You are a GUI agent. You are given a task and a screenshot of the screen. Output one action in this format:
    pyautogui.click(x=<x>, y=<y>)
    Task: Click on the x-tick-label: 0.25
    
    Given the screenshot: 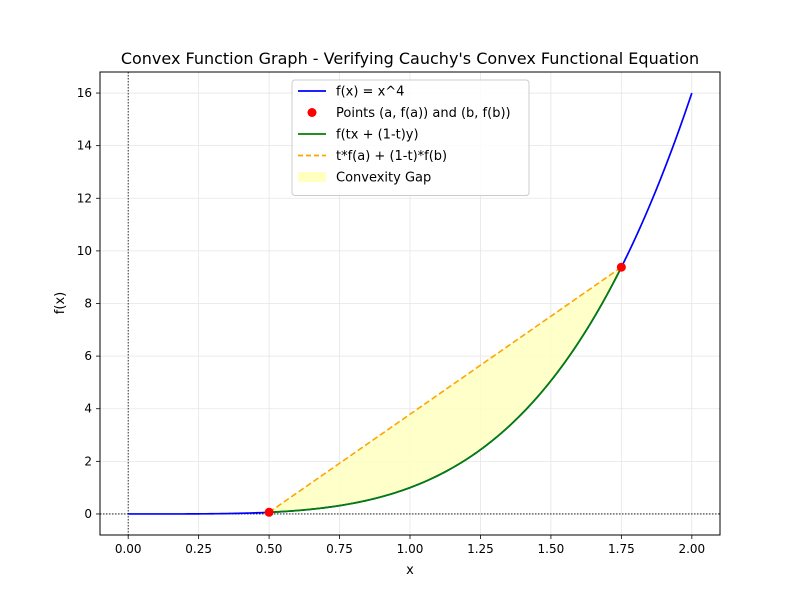 What is the action you would take?
    pyautogui.click(x=198, y=549)
    